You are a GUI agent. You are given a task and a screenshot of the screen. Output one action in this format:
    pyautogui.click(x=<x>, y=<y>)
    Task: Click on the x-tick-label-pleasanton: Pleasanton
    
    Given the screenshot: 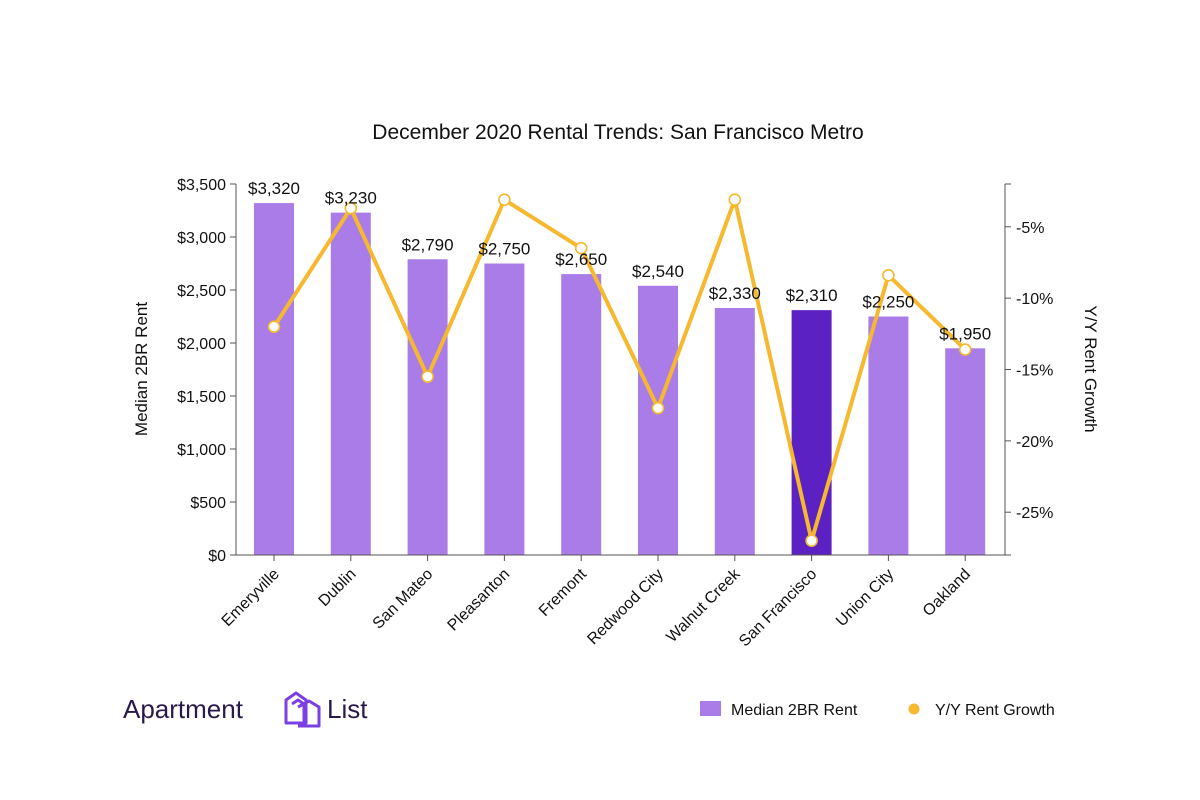 What is the action you would take?
    pyautogui.click(x=479, y=600)
    